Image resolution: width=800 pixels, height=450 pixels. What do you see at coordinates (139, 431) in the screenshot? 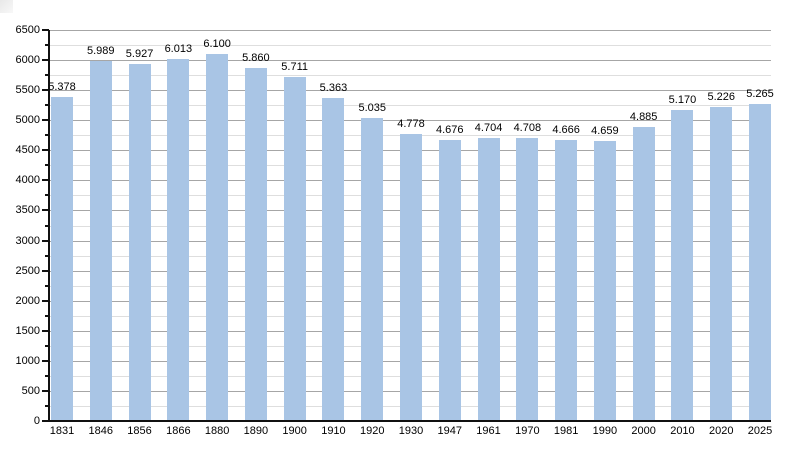
I see `x-axis-tick-label: 1856` at bounding box center [139, 431].